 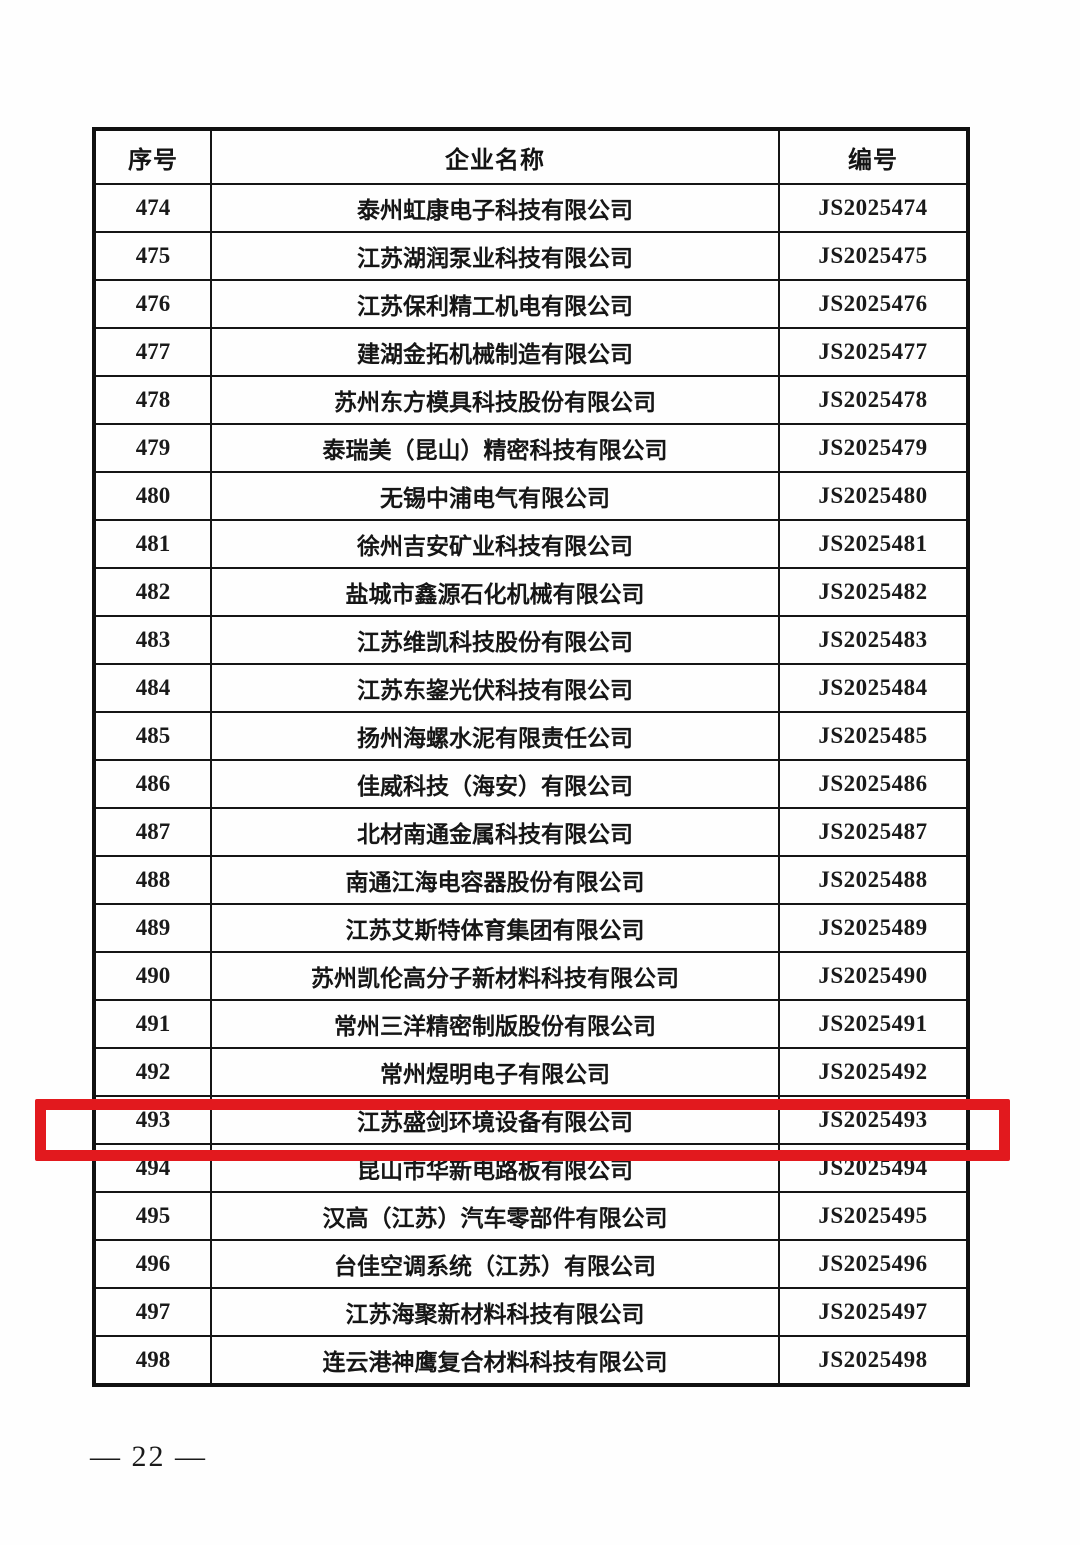 What do you see at coordinates (495, 1360) in the screenshot?
I see `company-name: 连云港神鹰复合材料科技有限公司` at bounding box center [495, 1360].